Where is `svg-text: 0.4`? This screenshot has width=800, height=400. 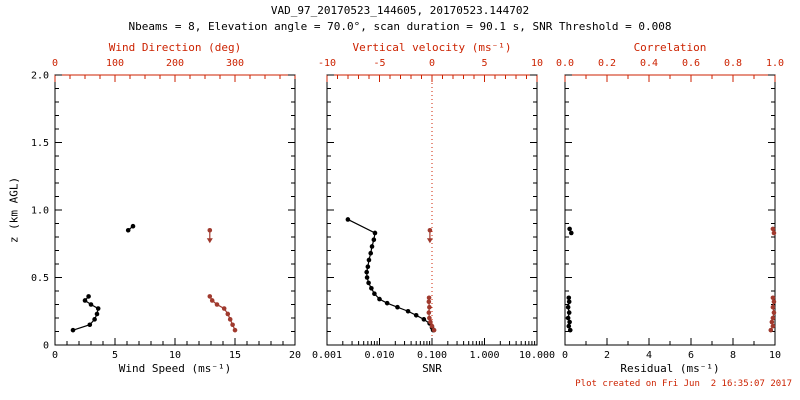
svg-text: 0.4 is located at coordinates (649, 63).